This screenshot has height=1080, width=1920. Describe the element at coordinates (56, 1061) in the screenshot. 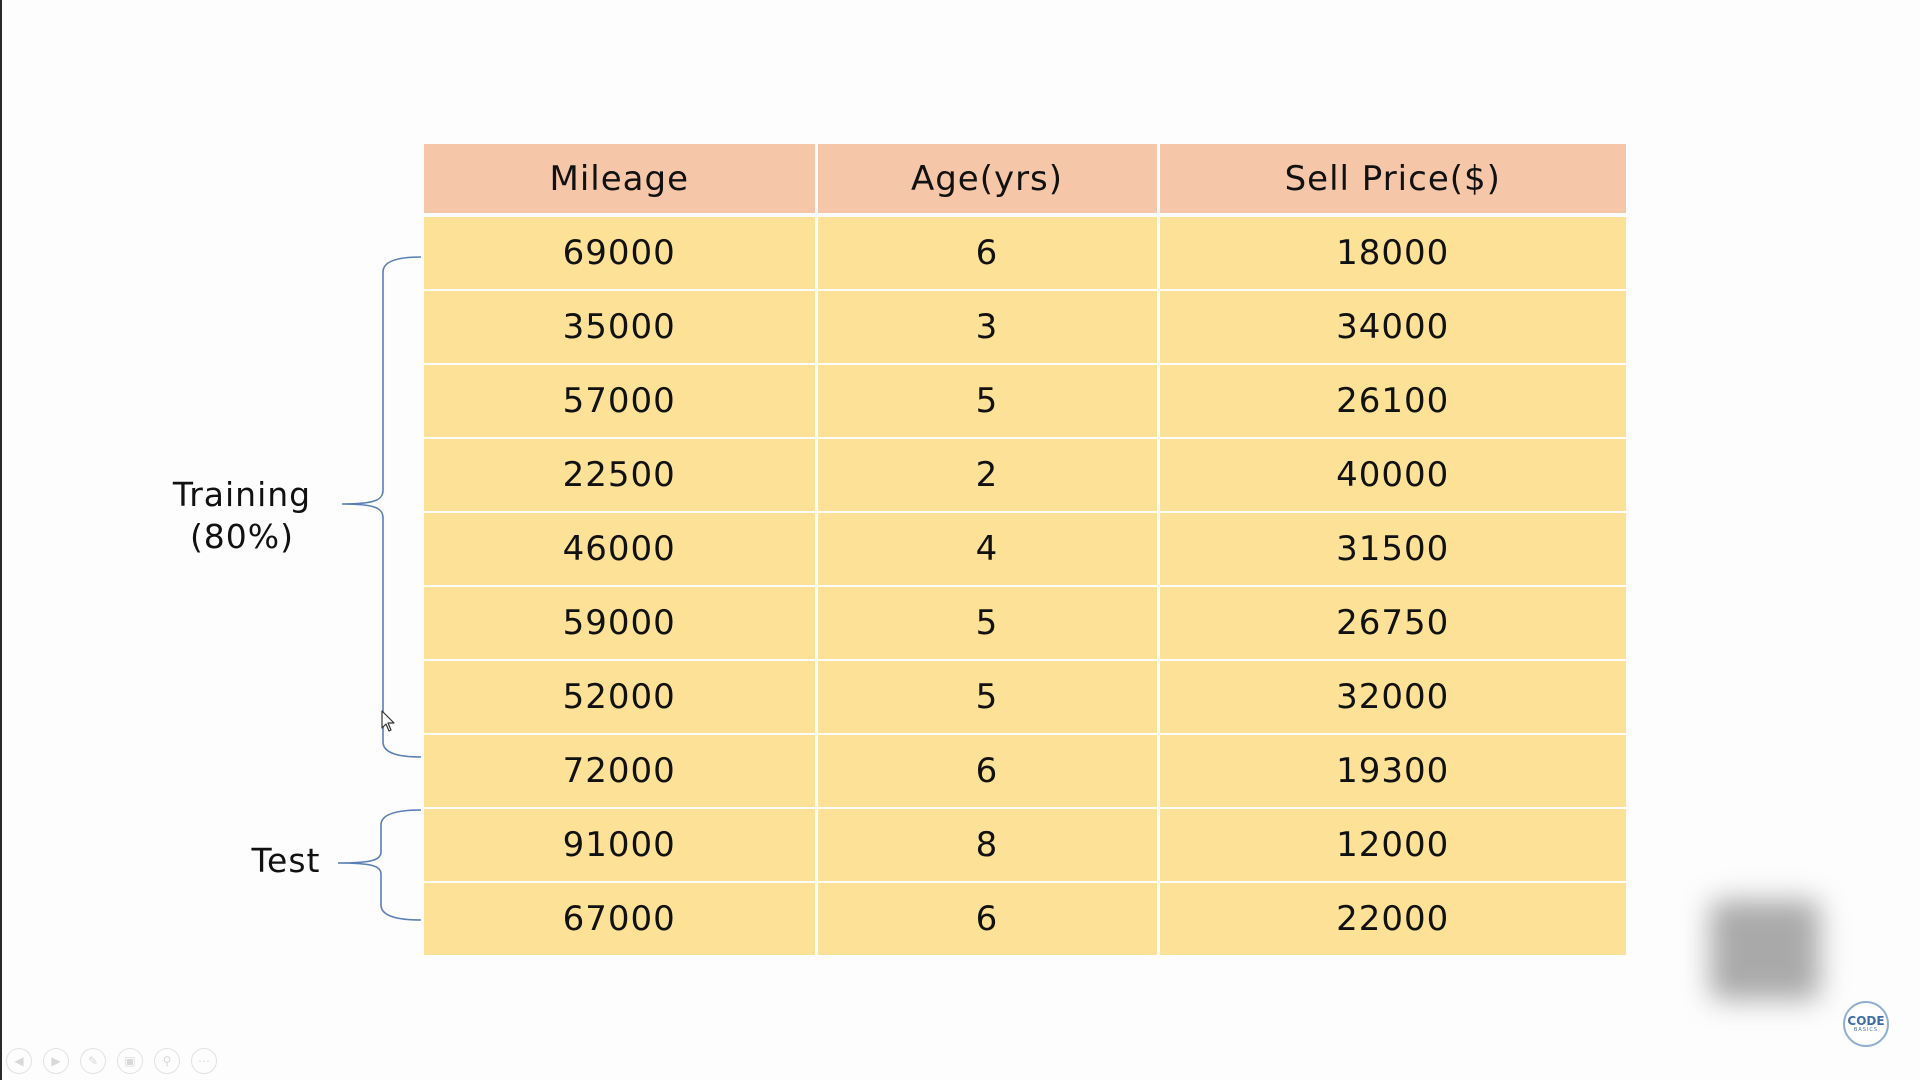

I see `next-icon: ▶` at that location.